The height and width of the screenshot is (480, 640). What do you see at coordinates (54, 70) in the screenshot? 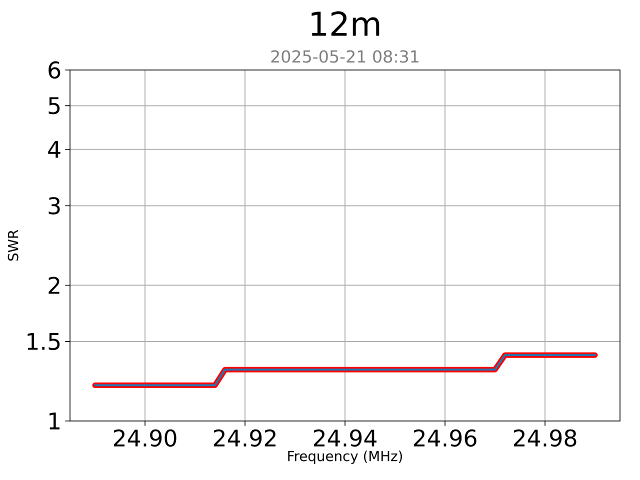
I see `y-tick-label: 6` at bounding box center [54, 70].